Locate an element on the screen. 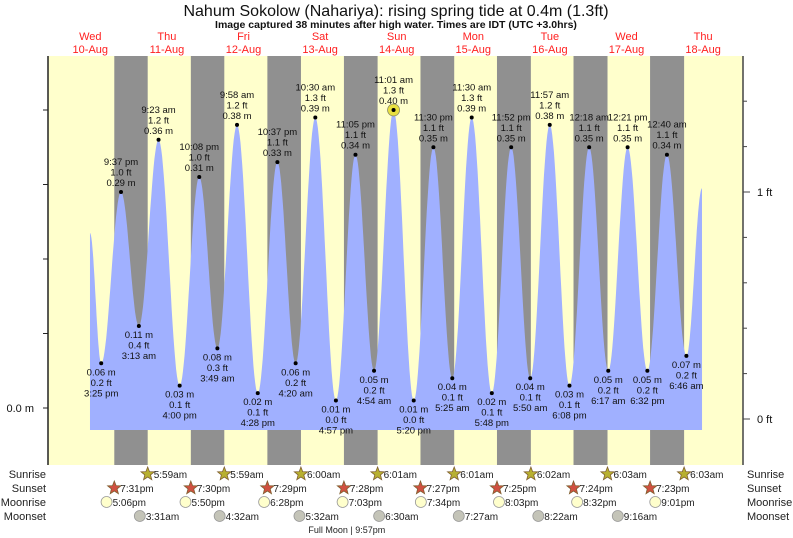 The width and height of the screenshot is (793, 538). low-tide-label: 0.01 m is located at coordinates (335, 410).